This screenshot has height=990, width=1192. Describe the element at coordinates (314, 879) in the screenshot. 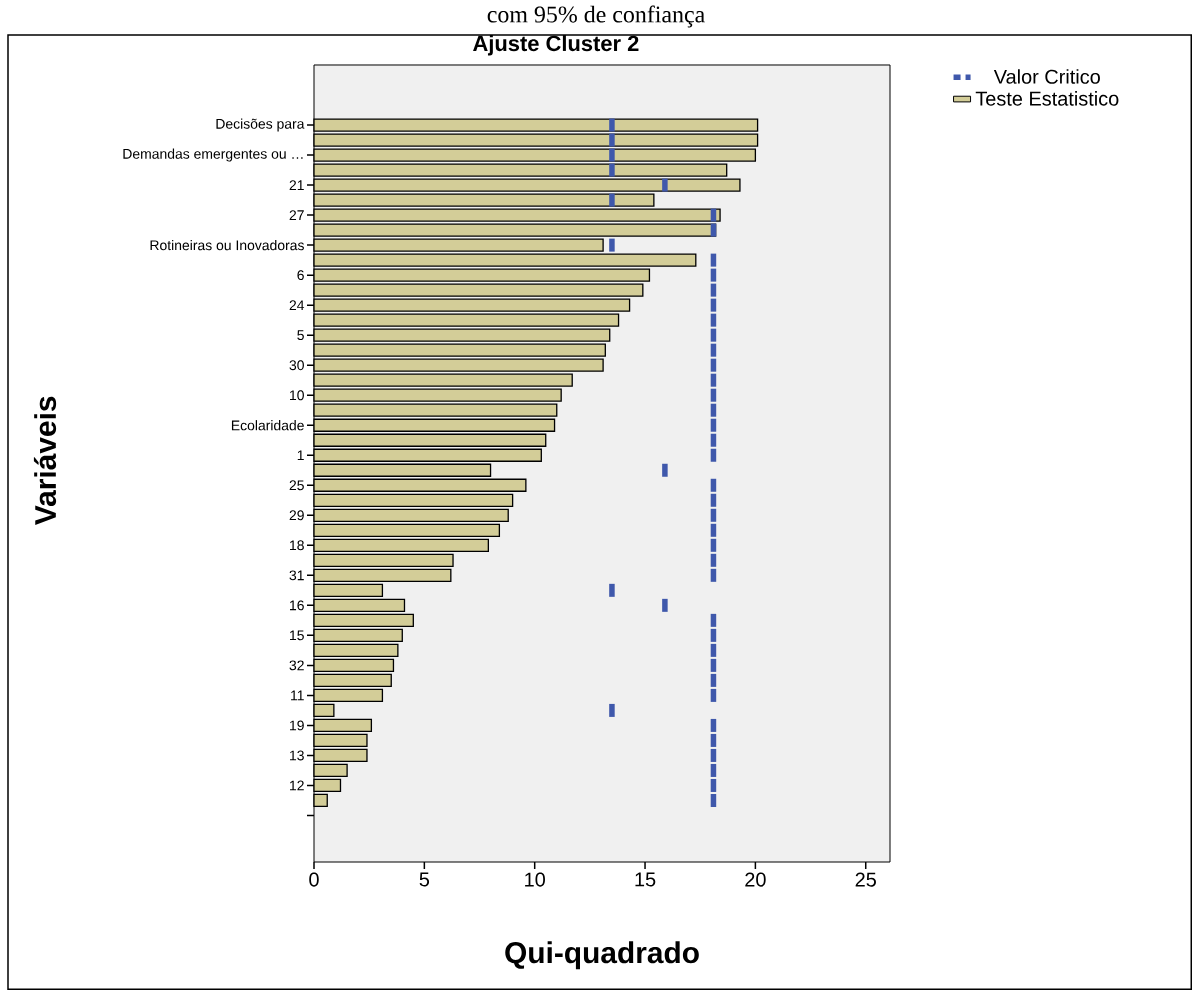

I see `x-tick-label: 0` at that location.